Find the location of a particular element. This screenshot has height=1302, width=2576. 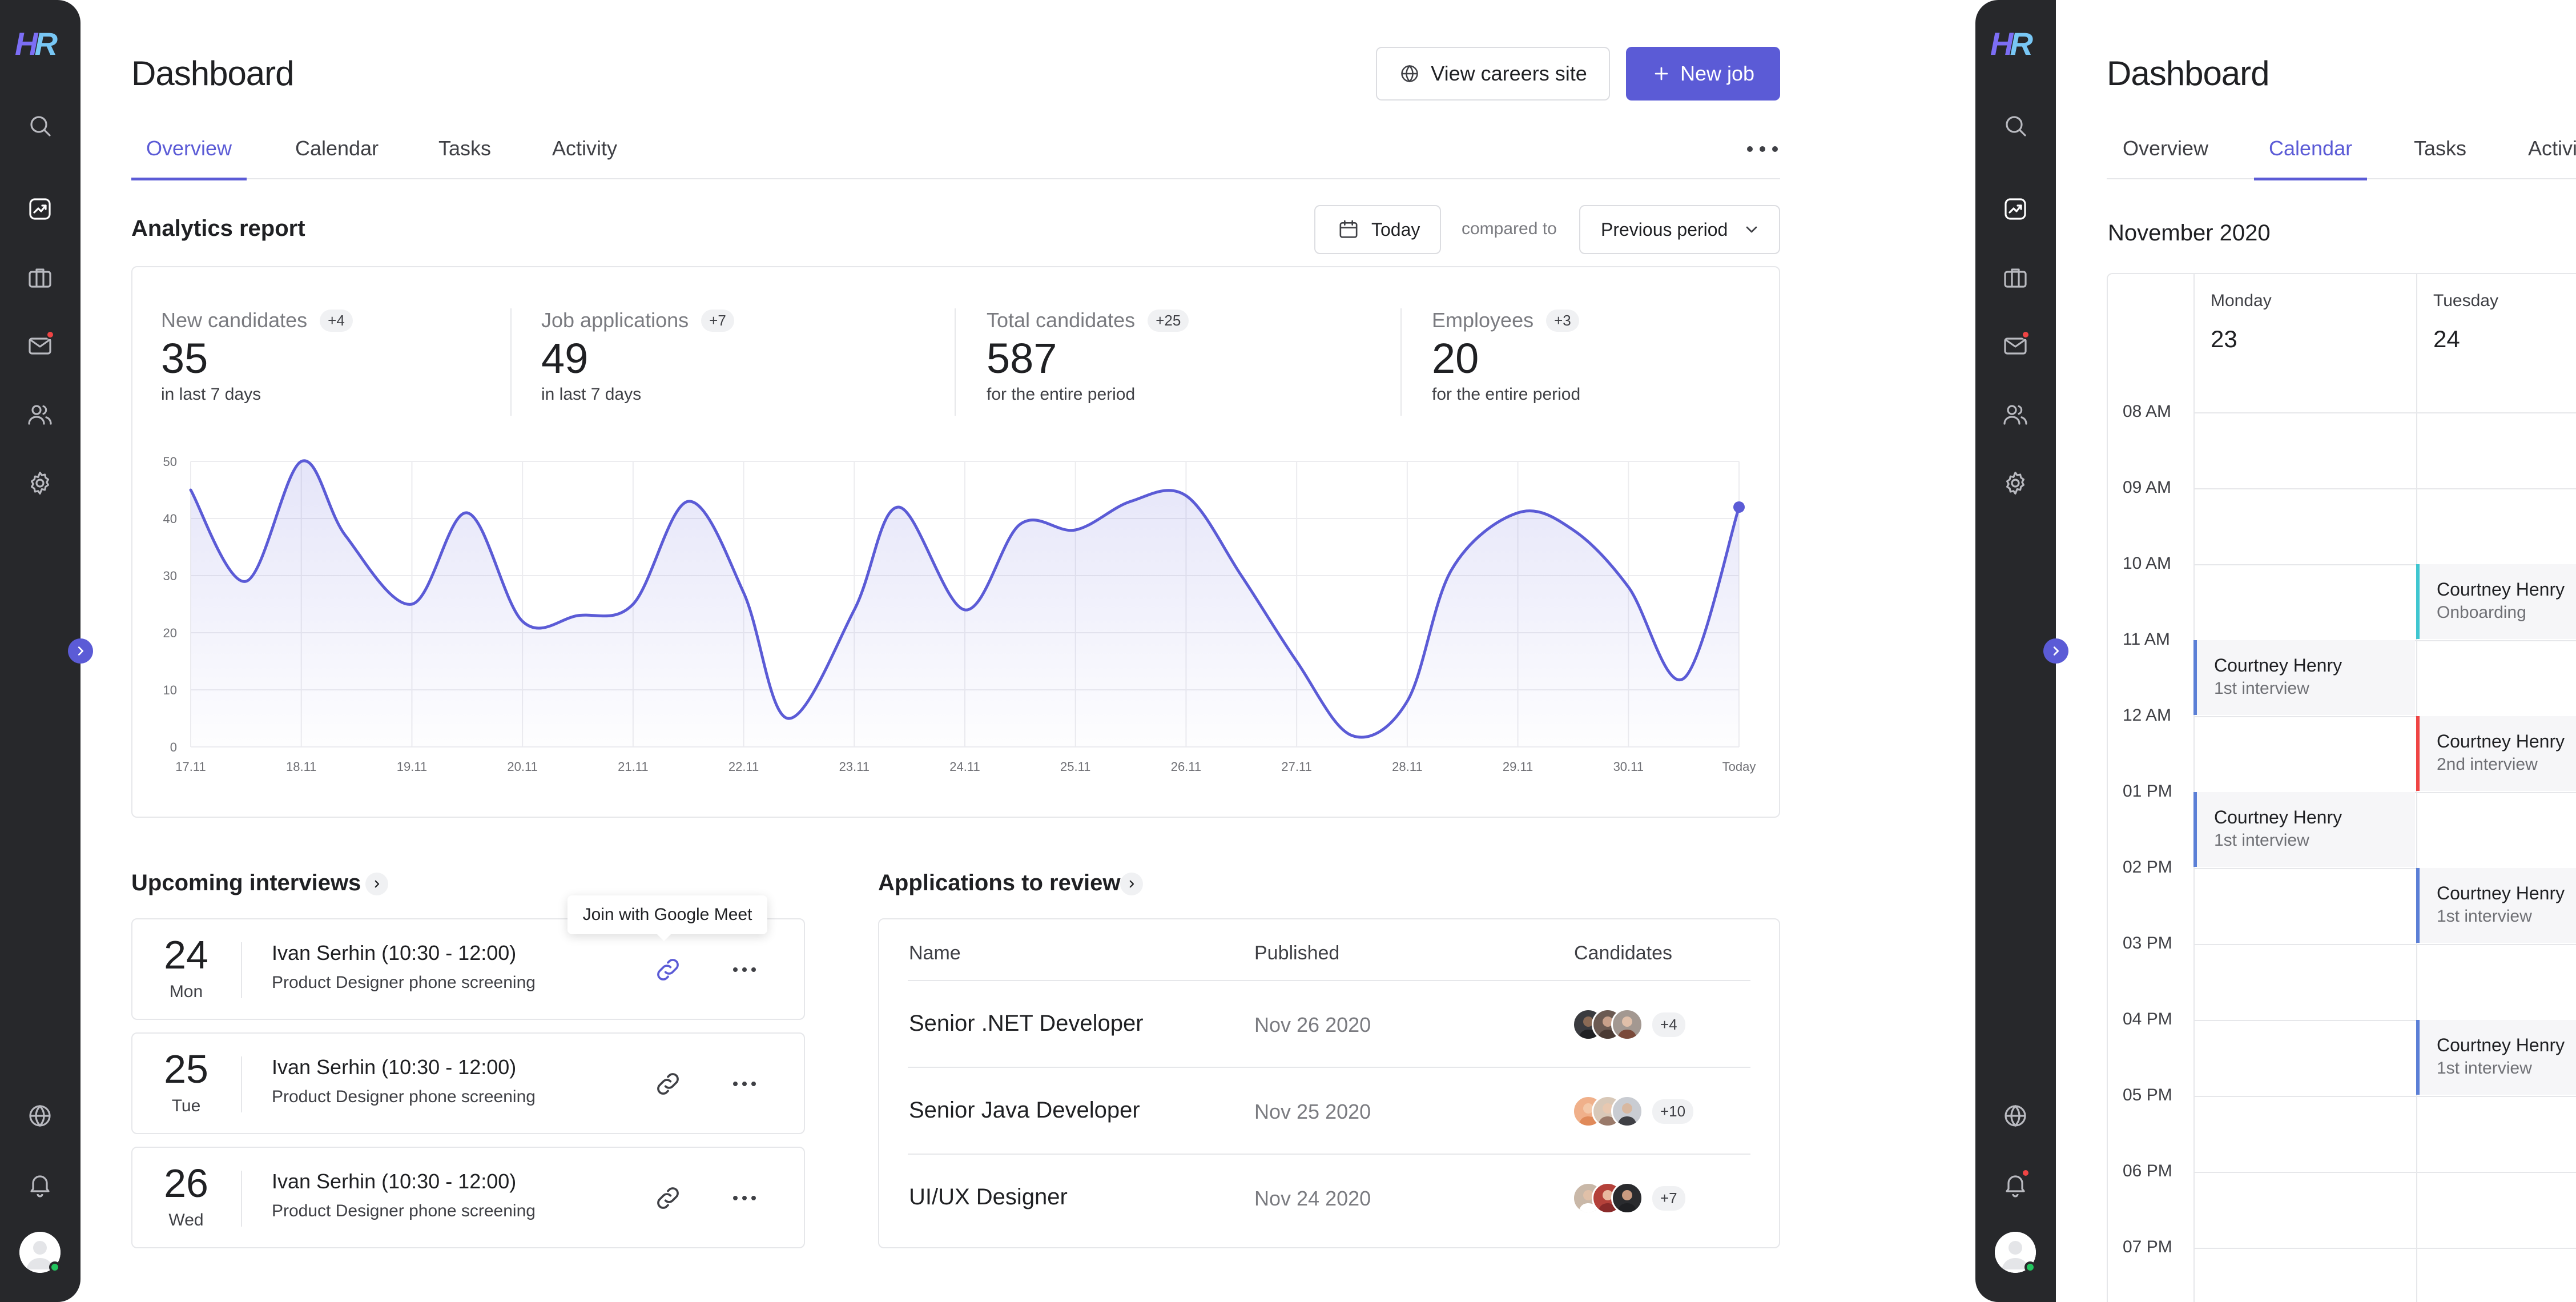

chart-end-point is located at coordinates (1739, 507).